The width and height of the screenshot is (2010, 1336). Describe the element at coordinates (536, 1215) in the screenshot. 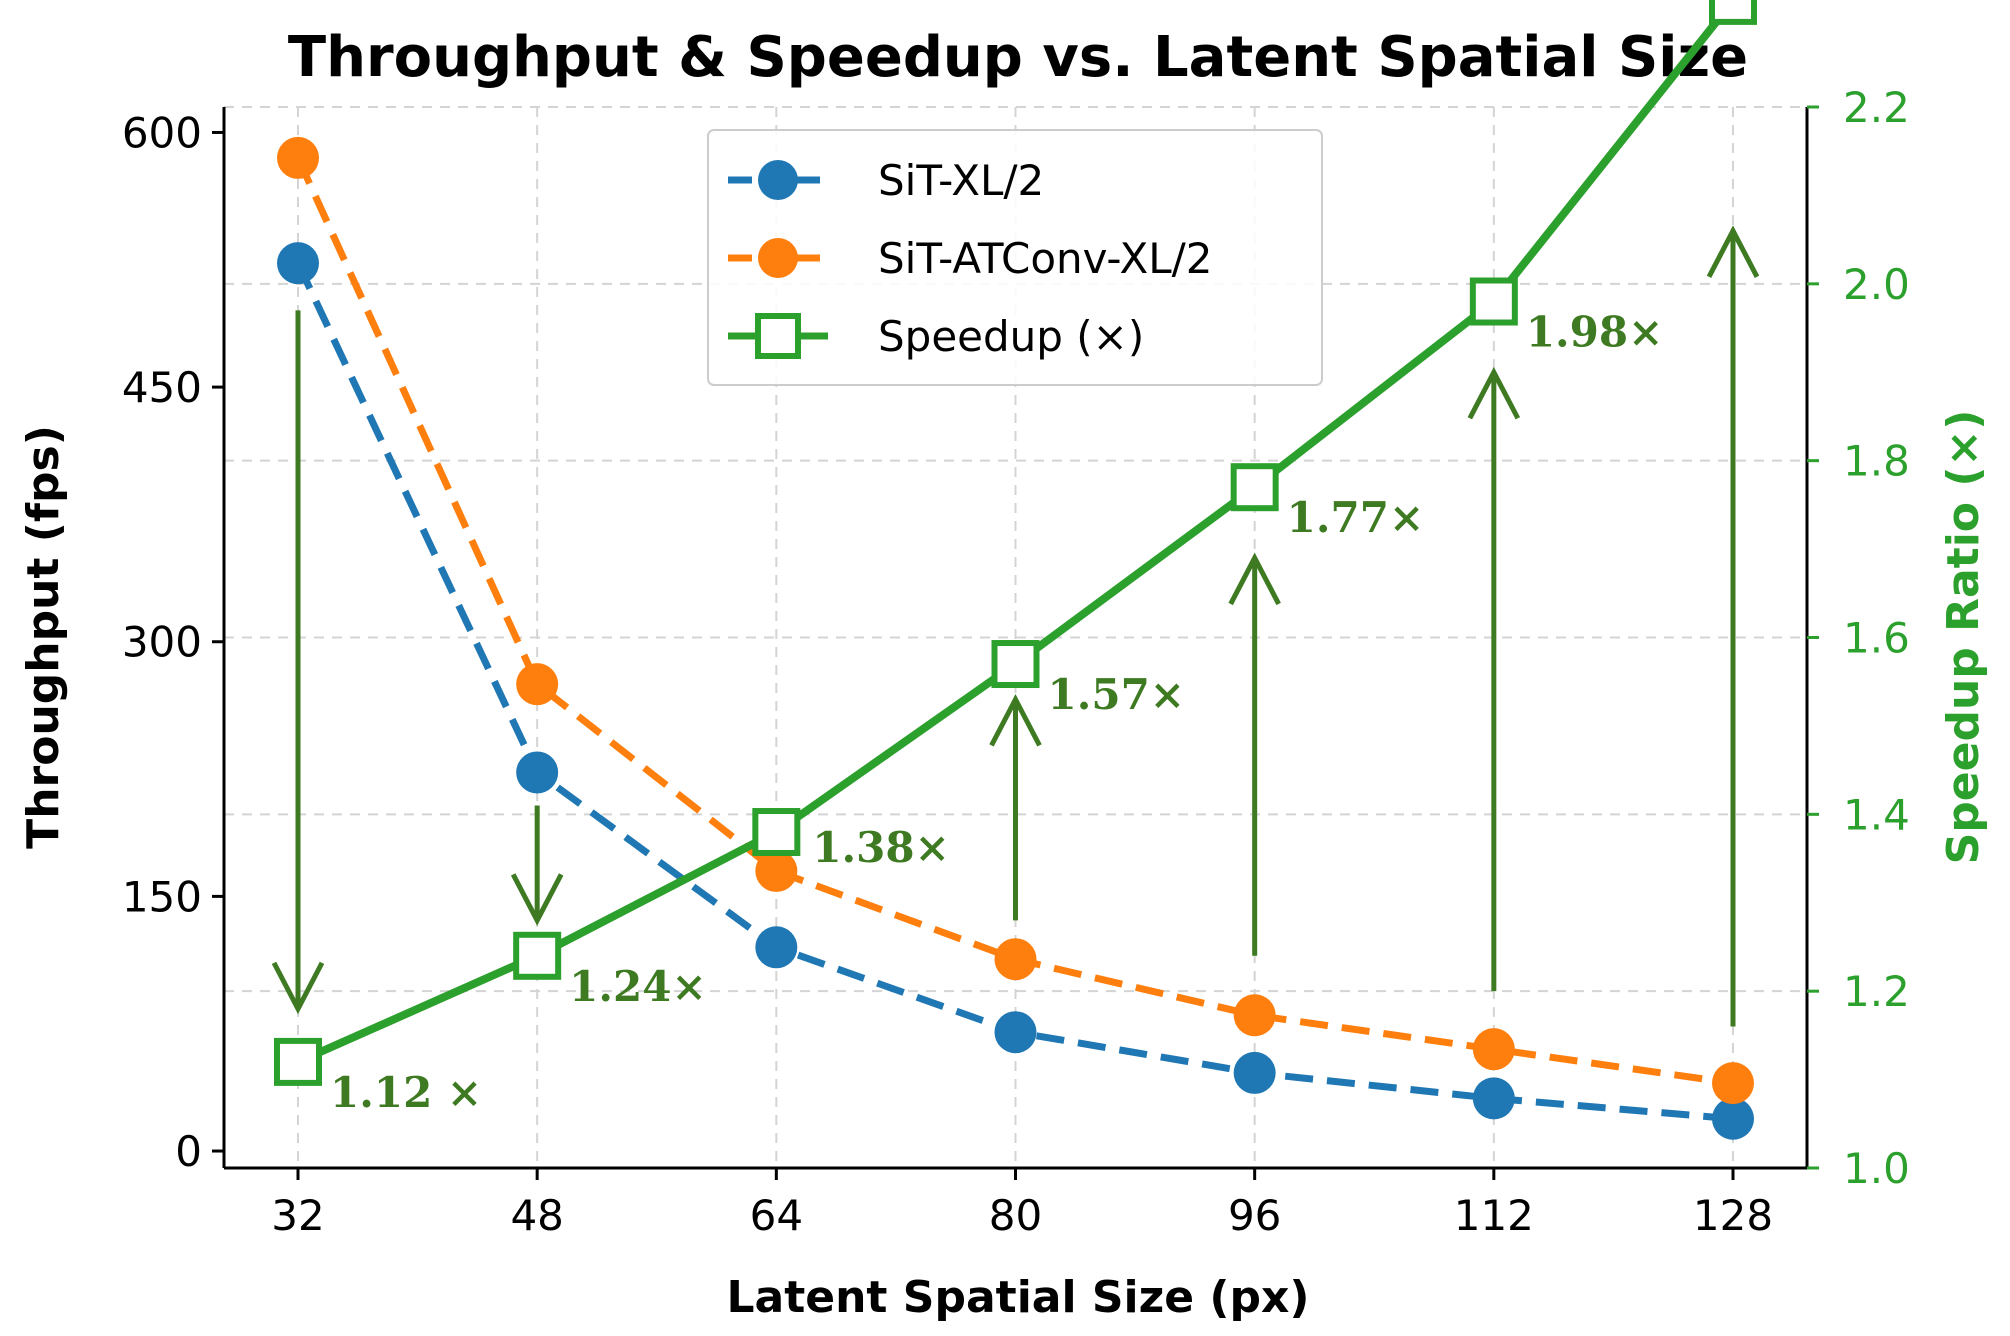

I see `x-tick-label-48: 48` at that location.